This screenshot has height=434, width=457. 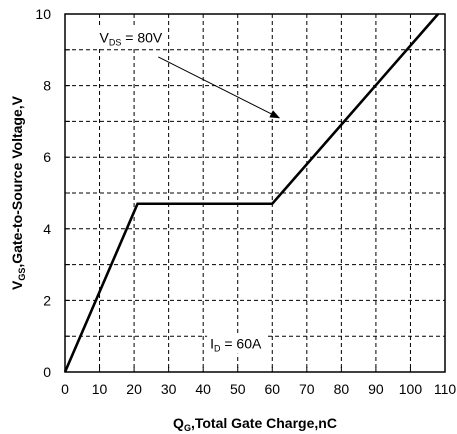 I want to click on annotation-arrow, so click(x=219, y=87).